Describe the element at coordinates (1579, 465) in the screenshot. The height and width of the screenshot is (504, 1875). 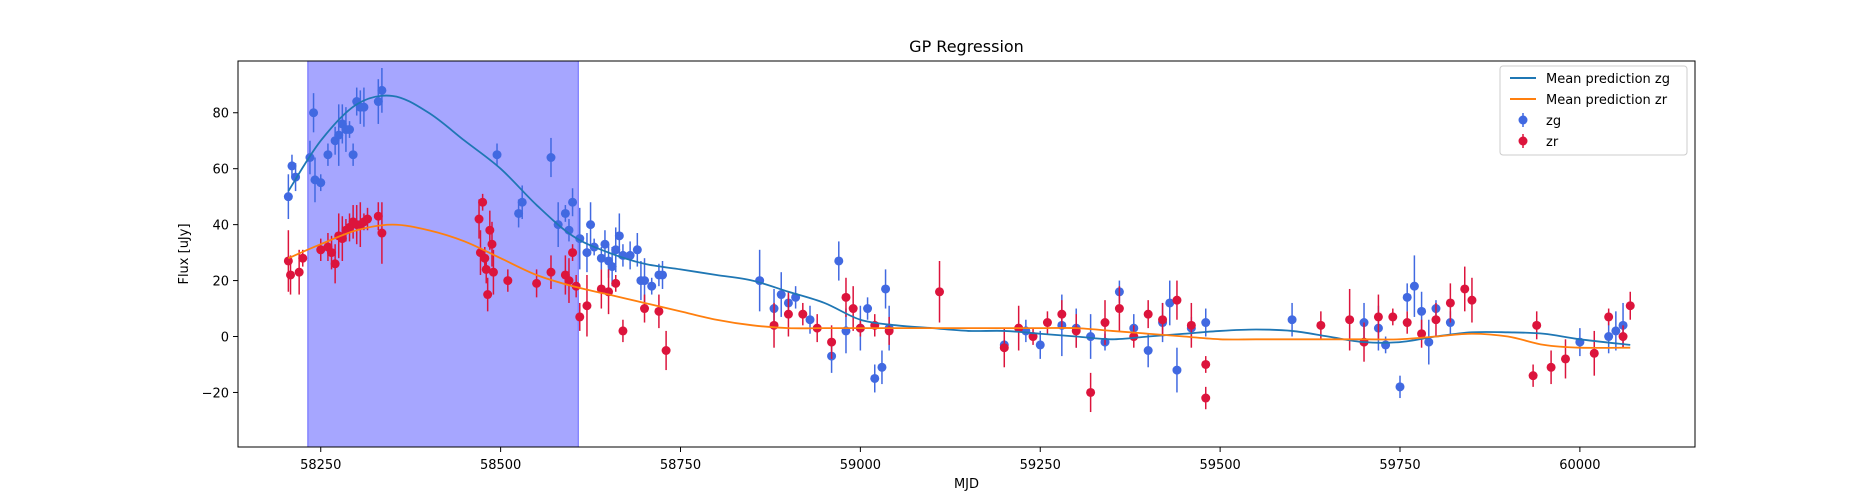
I see `x-tick-label: 60000` at that location.